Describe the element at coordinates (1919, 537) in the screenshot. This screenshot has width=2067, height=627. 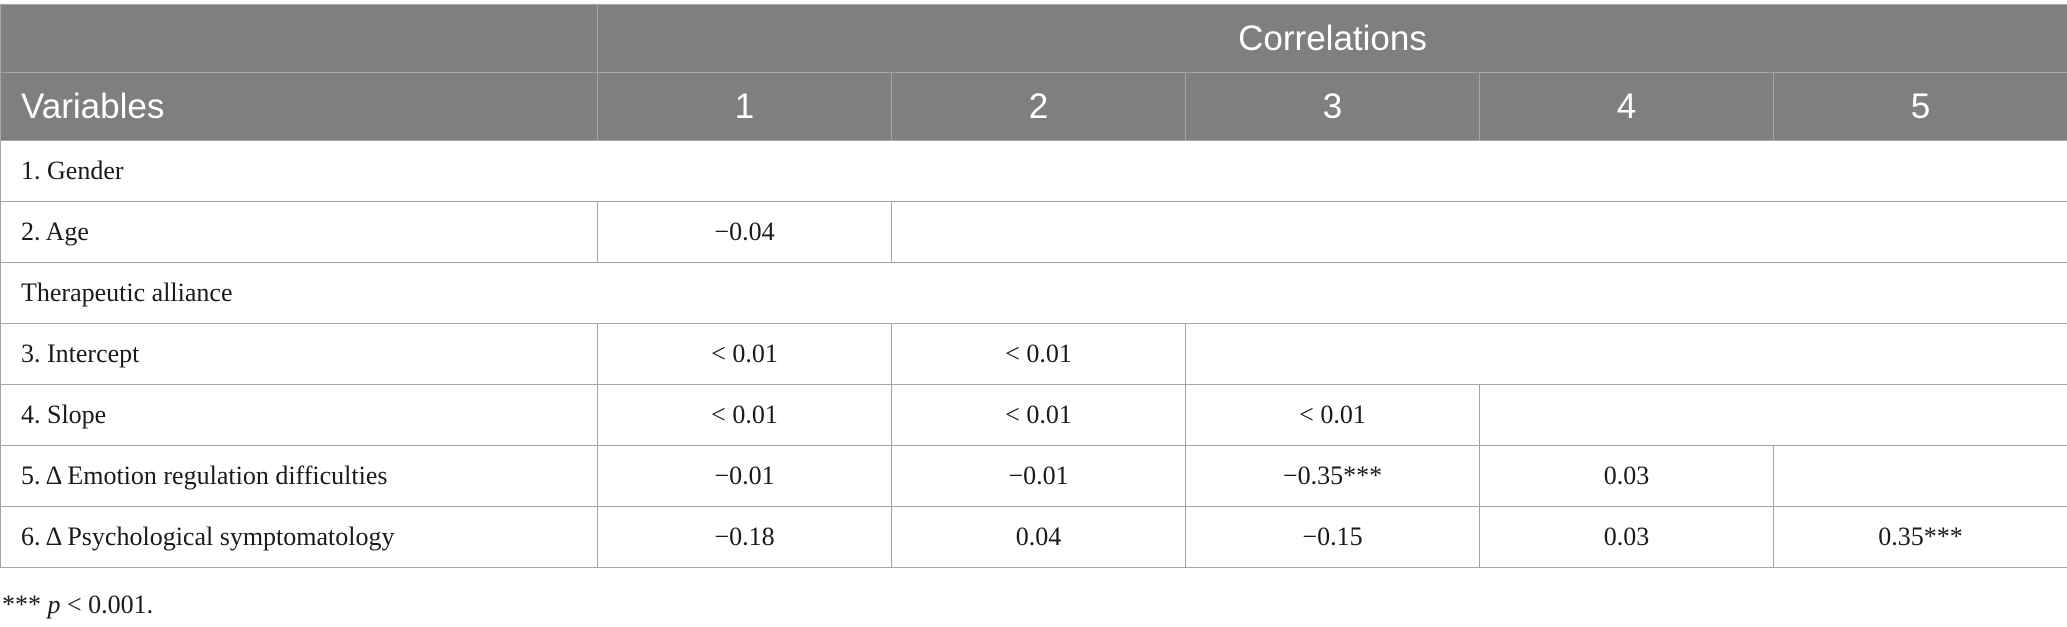
I see `table-cell: 0.35***` at that location.